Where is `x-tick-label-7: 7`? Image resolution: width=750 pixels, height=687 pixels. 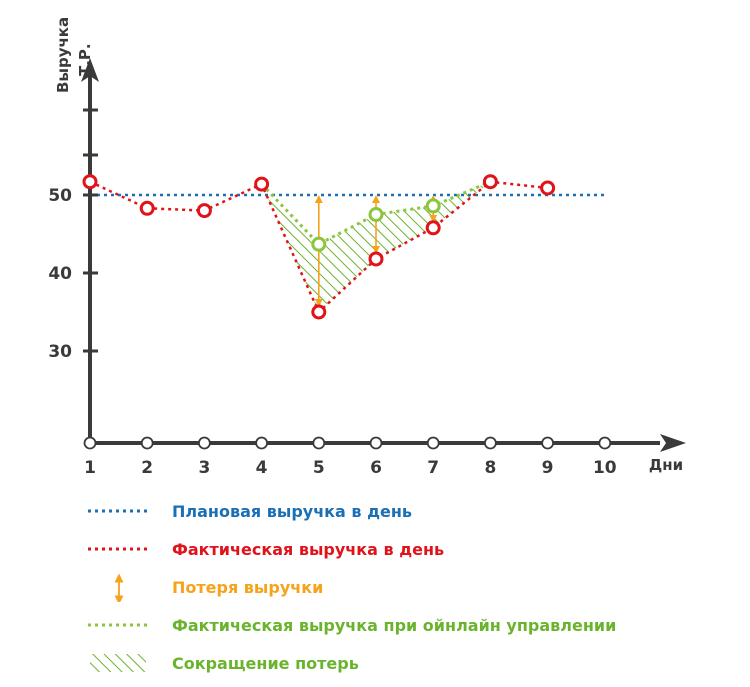 x-tick-label-7: 7 is located at coordinates (433, 468).